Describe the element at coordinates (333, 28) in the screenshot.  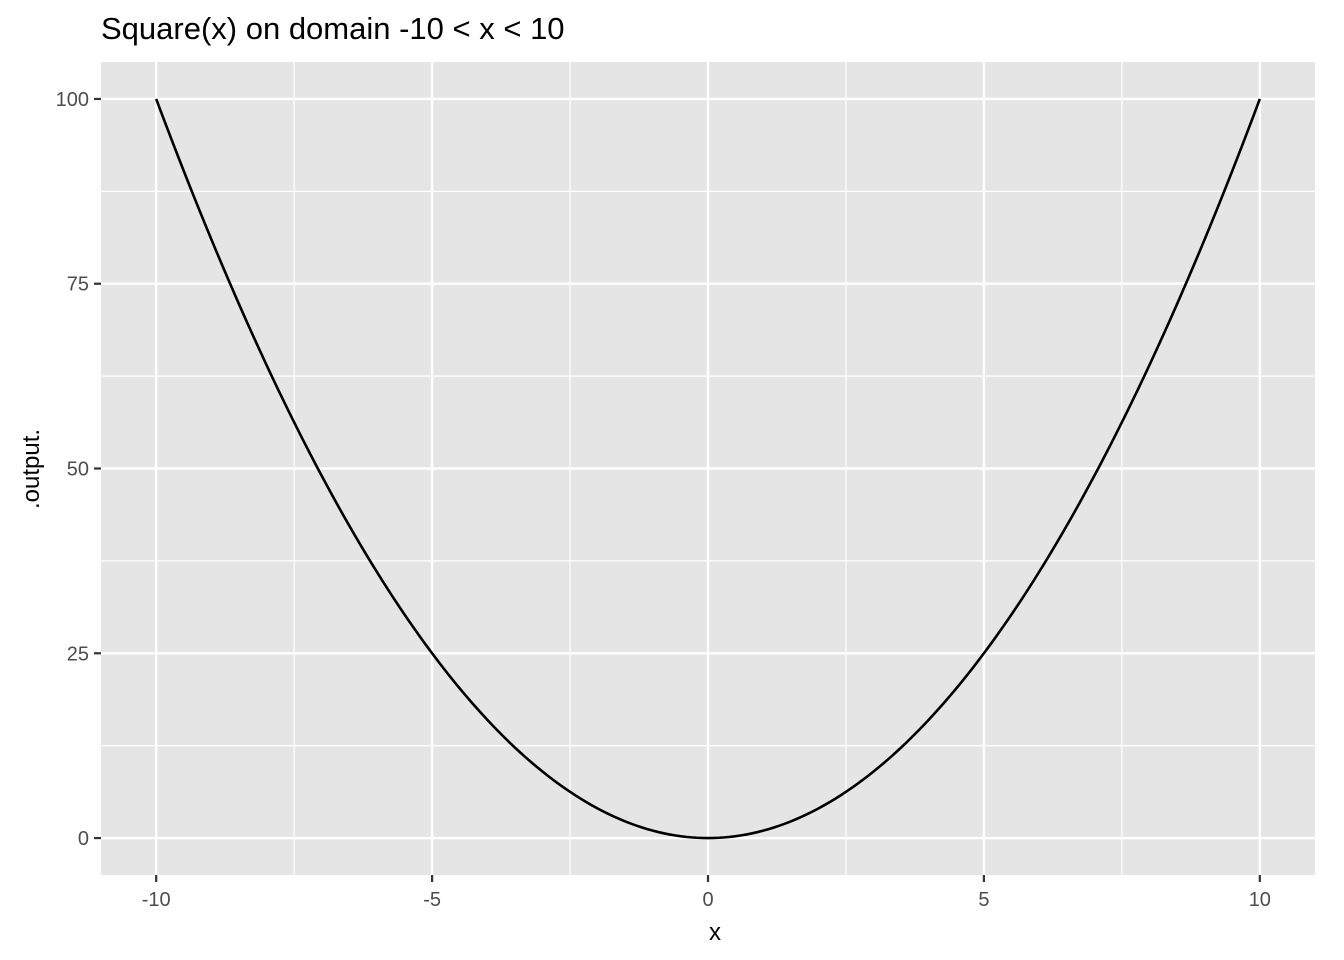
I see `chart-title: Square(x) on domain -10 < x < 10` at that location.